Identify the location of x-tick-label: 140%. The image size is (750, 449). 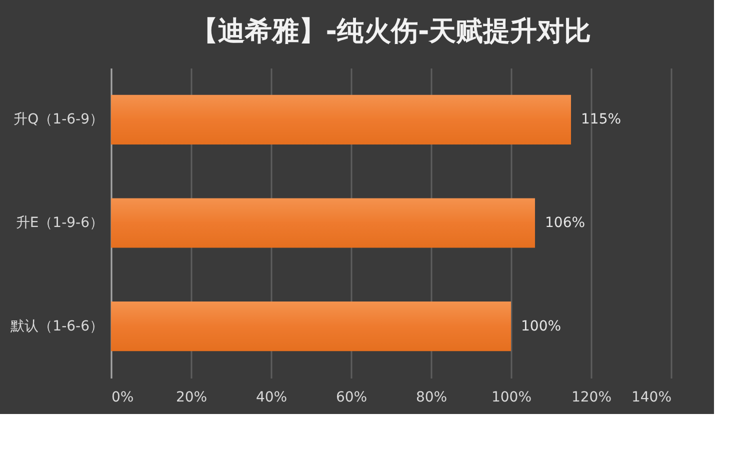
(651, 398).